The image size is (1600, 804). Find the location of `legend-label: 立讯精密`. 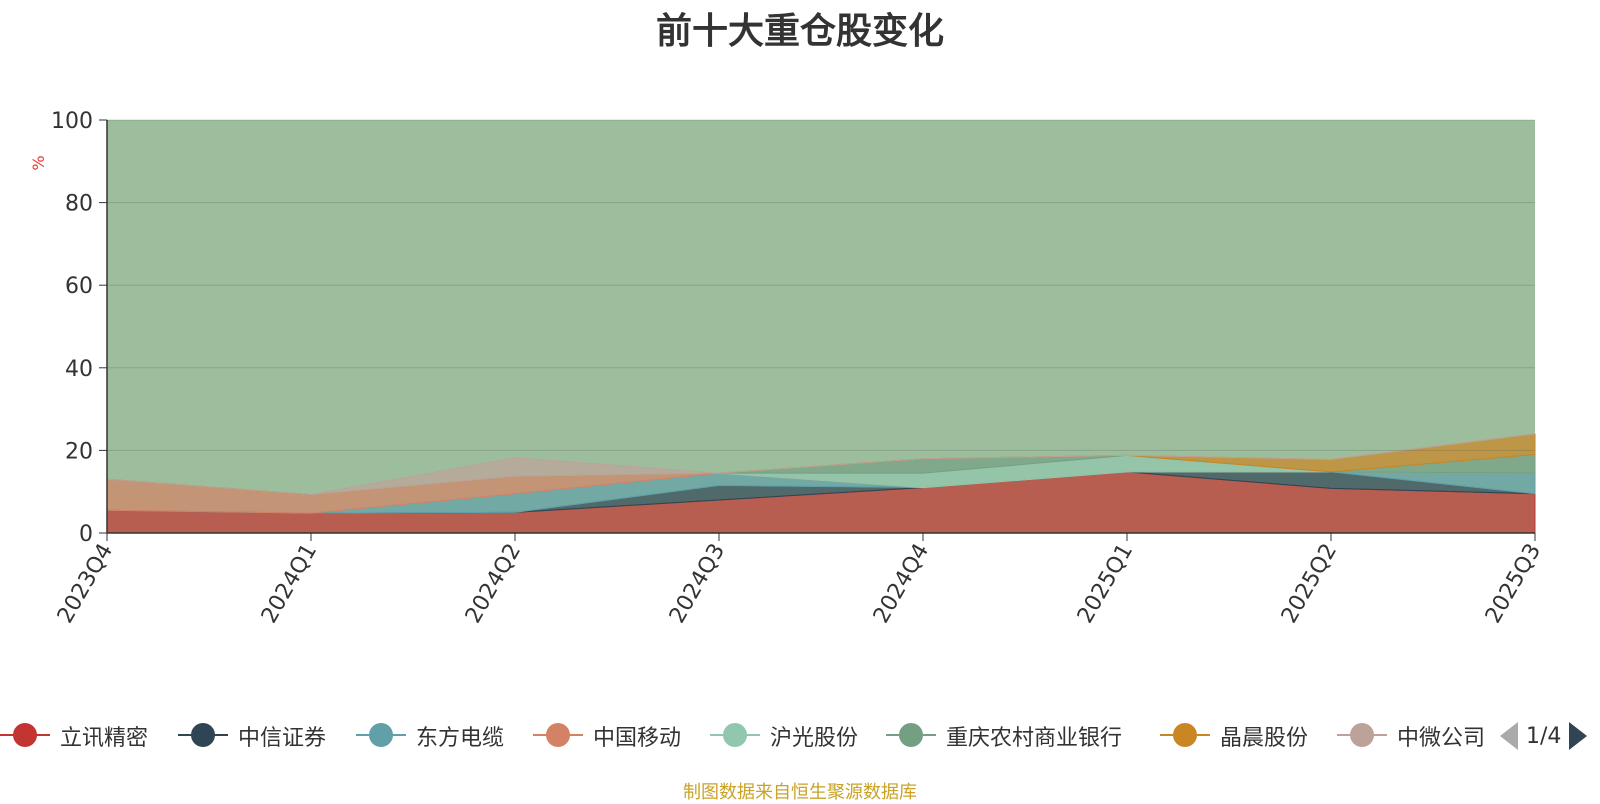

legend-label: 立讯精密 is located at coordinates (104, 738).